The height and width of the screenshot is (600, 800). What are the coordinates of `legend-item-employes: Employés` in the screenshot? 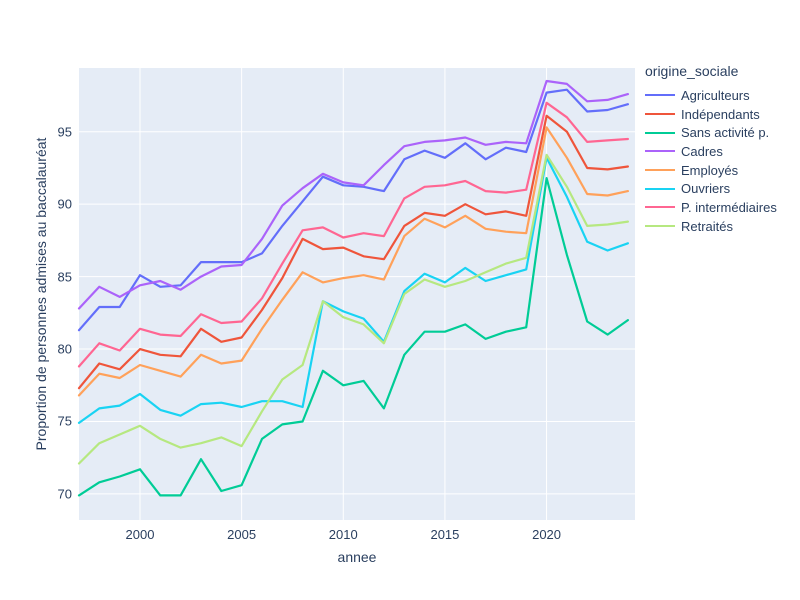 It's located at (711, 170).